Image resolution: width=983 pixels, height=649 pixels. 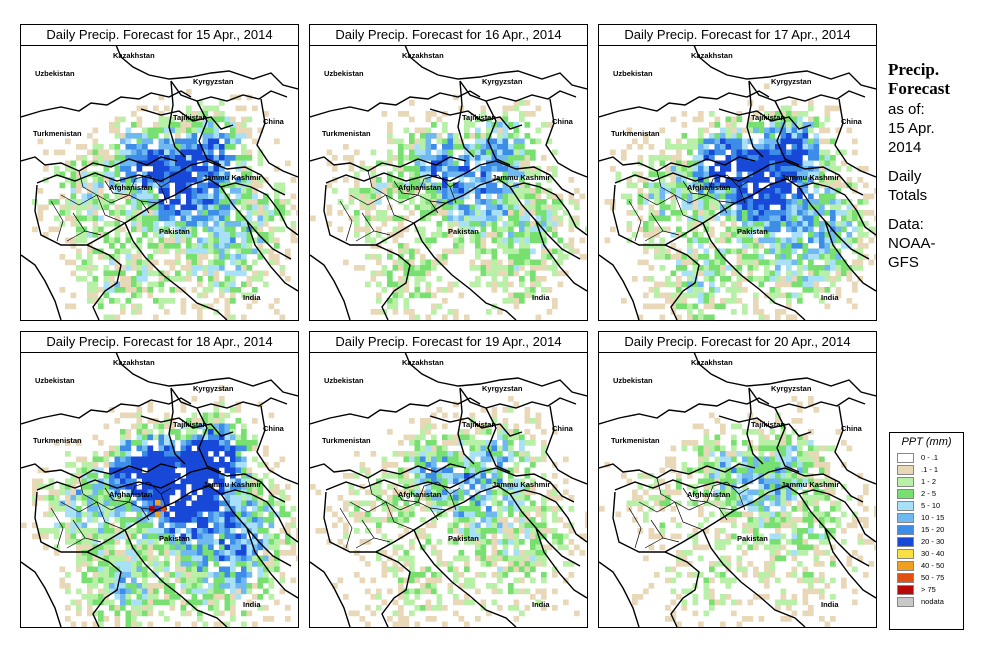 I want to click on legend-title: PPT (mm), so click(x=926, y=442).